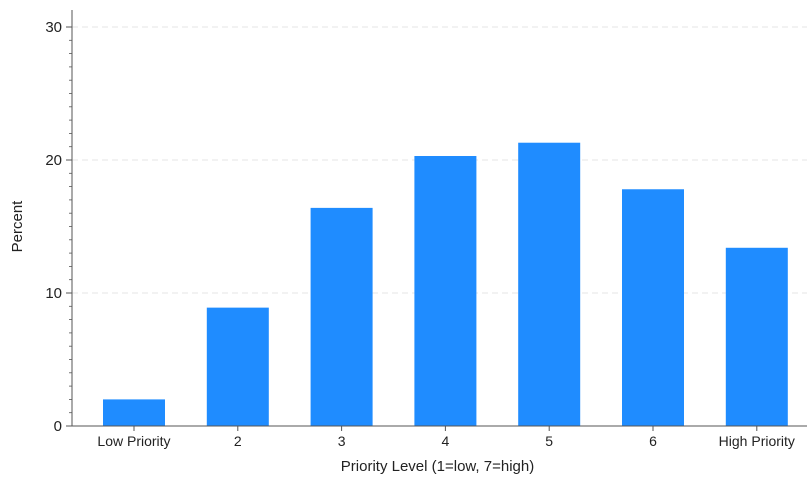 This screenshot has width=809, height=484. Describe the element at coordinates (53, 160) in the screenshot. I see `y-tick-label-20: 20` at that location.